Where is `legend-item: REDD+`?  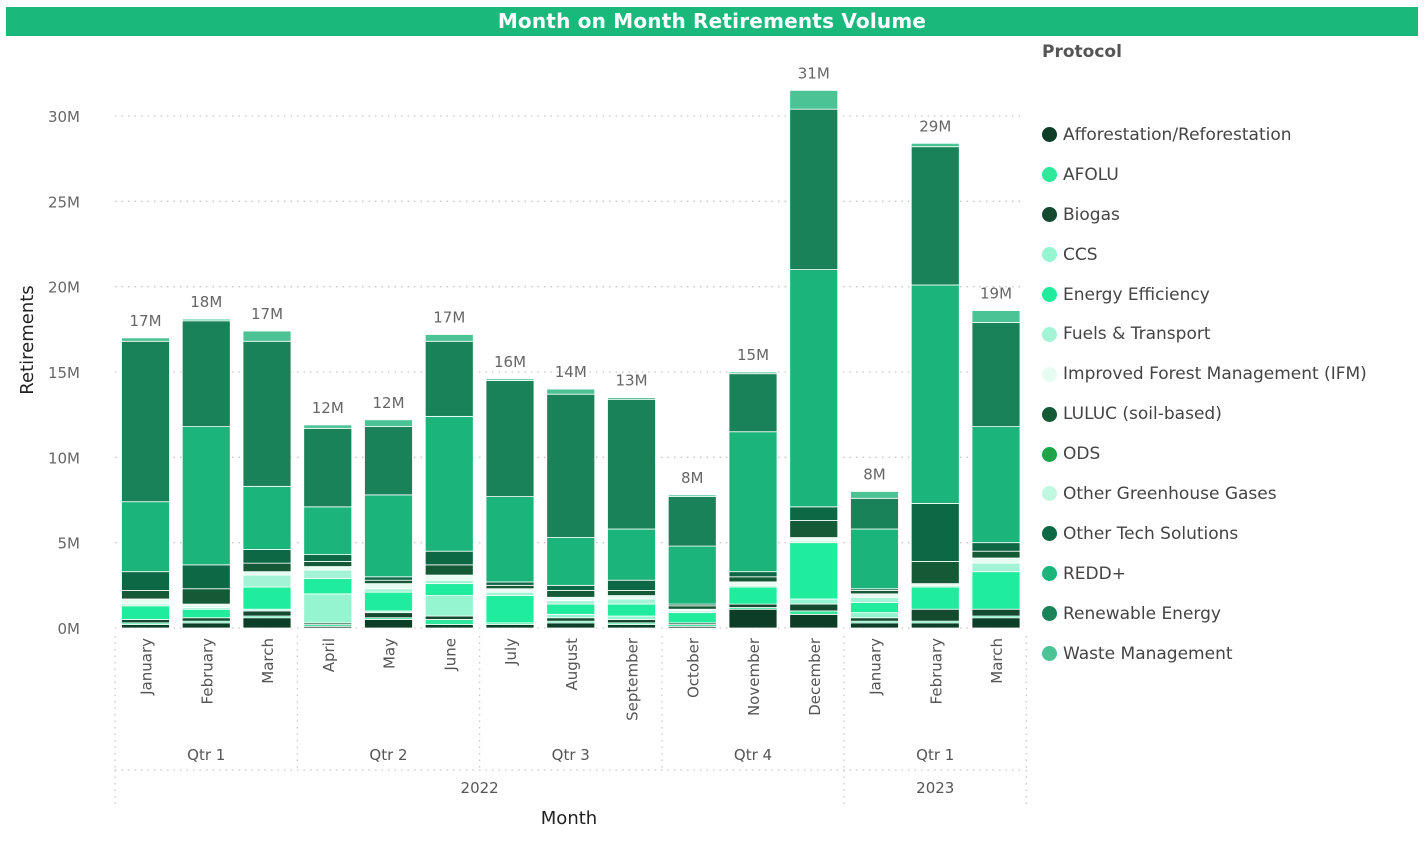
legend-item: REDD+ is located at coordinates (1232, 574).